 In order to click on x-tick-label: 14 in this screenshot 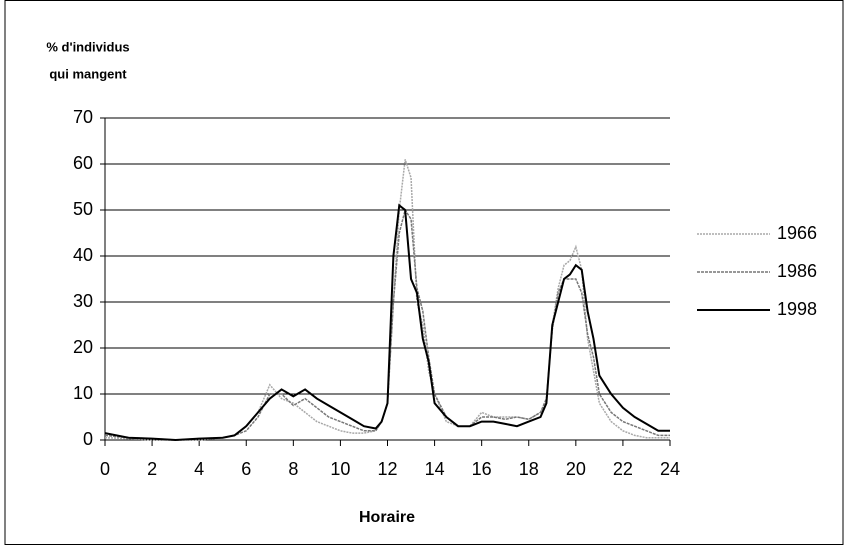, I will do `click(435, 469)`.